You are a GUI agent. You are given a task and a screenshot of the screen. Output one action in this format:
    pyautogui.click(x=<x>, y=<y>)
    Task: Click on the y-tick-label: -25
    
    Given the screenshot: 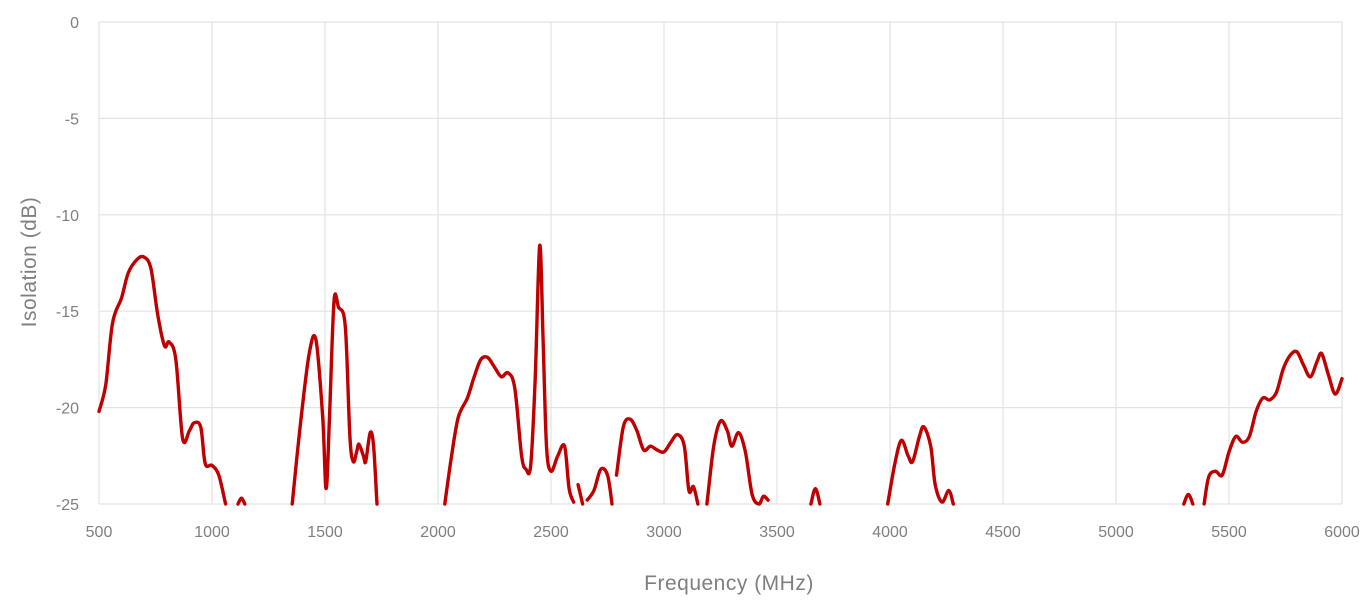 What is the action you would take?
    pyautogui.click(x=67, y=505)
    